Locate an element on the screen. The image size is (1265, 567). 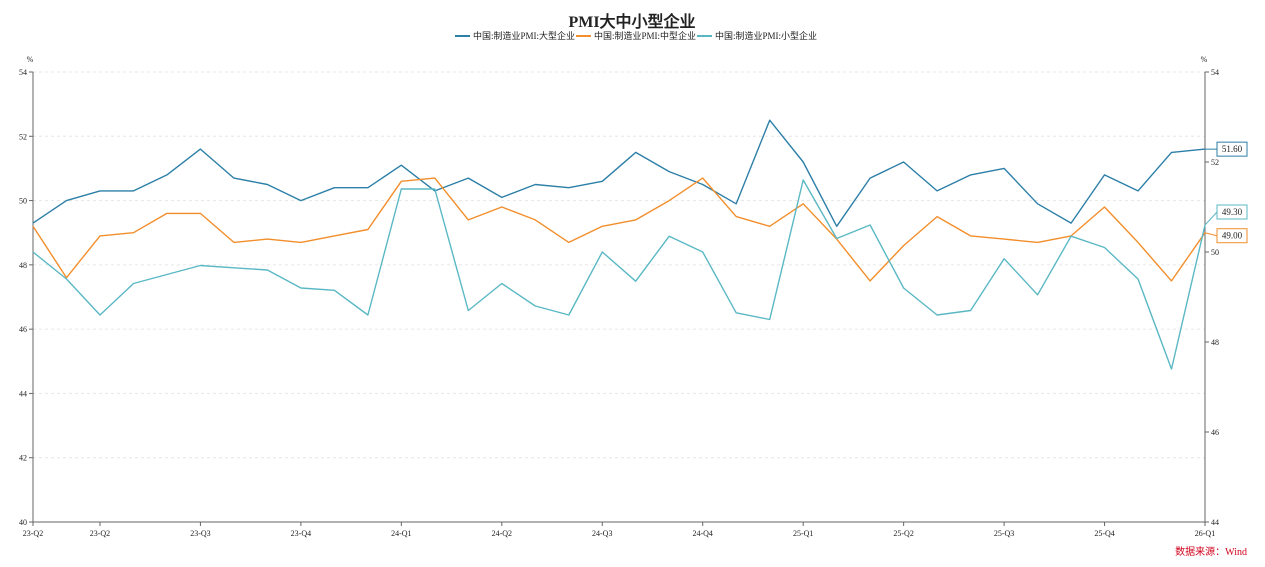
end-label-value: 51.60 is located at coordinates (1232, 149).